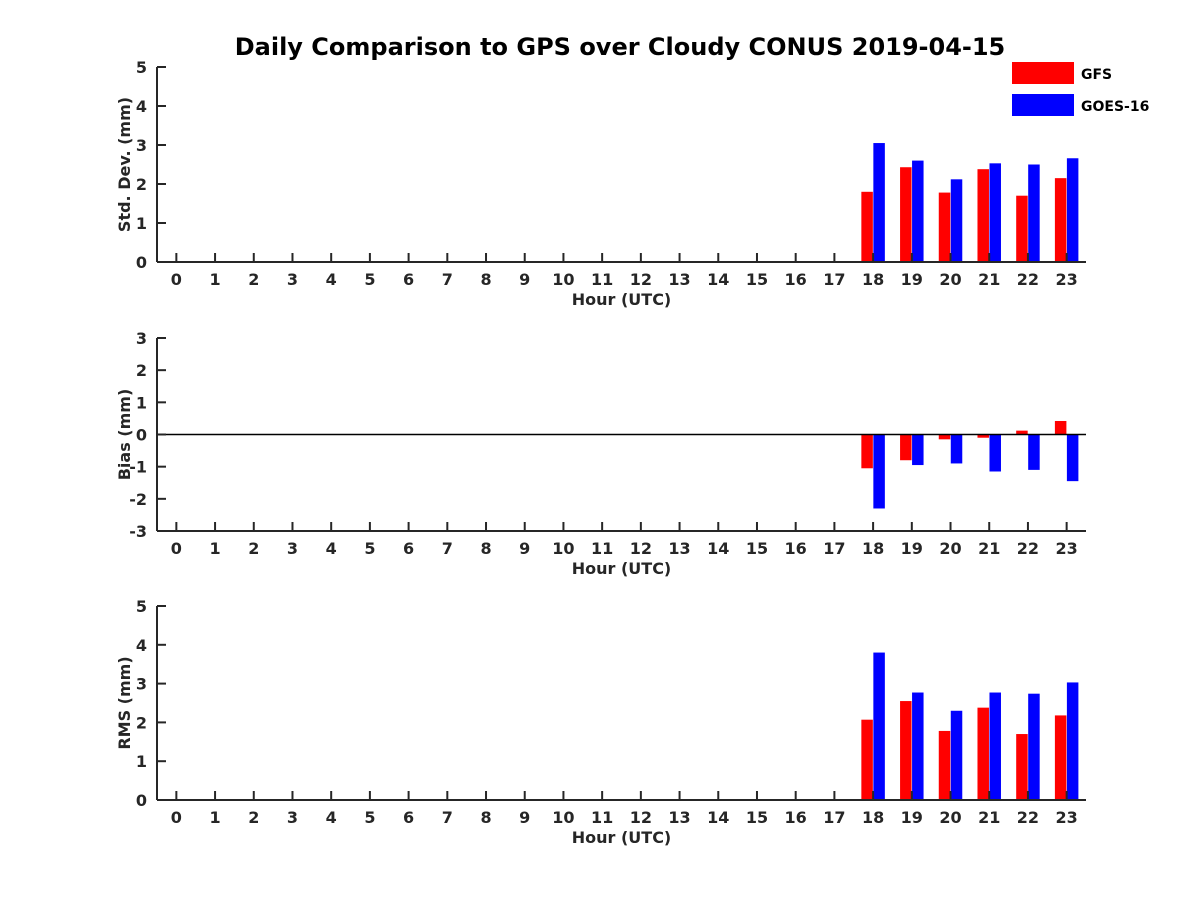 The height and width of the screenshot is (900, 1200). Describe the element at coordinates (176, 548) in the screenshot. I see `x-tick-label: 0` at that location.